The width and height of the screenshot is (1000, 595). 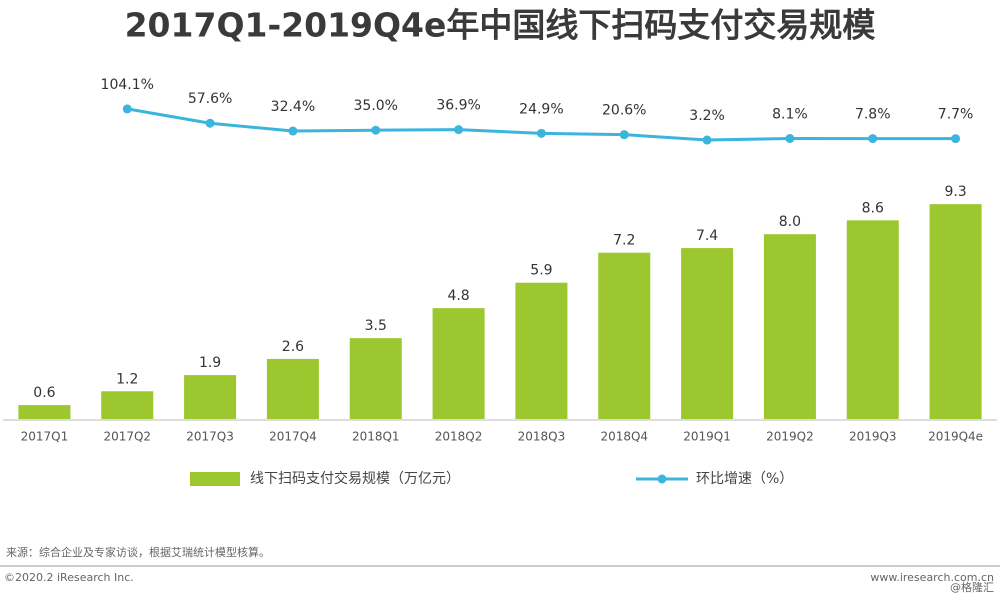 What do you see at coordinates (955, 437) in the screenshot?
I see `x-tick-label: 2019Q4e` at bounding box center [955, 437].